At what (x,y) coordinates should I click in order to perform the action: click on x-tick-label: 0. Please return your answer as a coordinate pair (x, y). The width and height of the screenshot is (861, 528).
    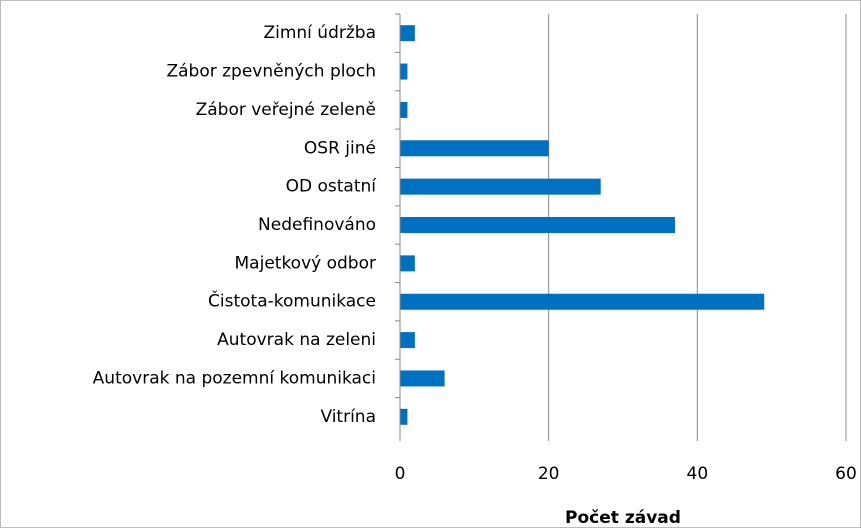
    Looking at the image, I should click on (400, 474).